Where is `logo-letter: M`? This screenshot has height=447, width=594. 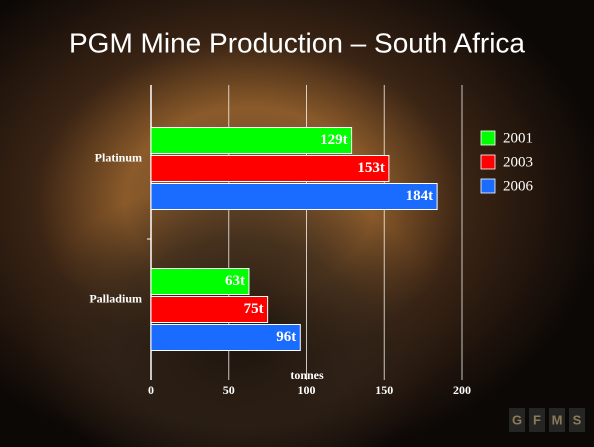
logo-letter: M is located at coordinates (557, 419).